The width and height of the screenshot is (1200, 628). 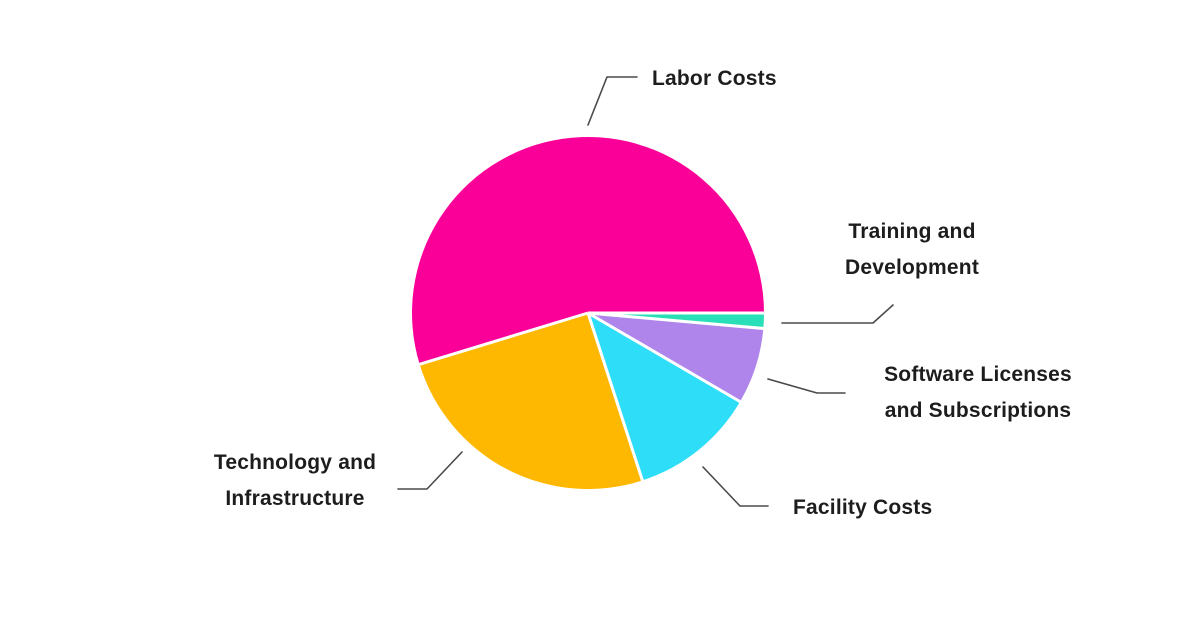 What do you see at coordinates (912, 249) in the screenshot?
I see `slice-label-training-and-development: Training and Development` at bounding box center [912, 249].